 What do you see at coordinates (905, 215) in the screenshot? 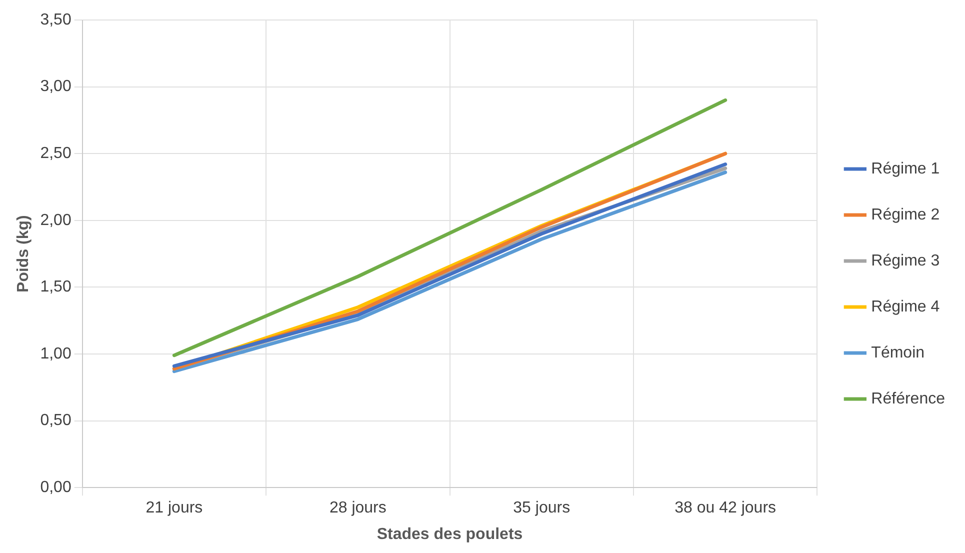
I see `legend-label: Régime 2` at bounding box center [905, 215].